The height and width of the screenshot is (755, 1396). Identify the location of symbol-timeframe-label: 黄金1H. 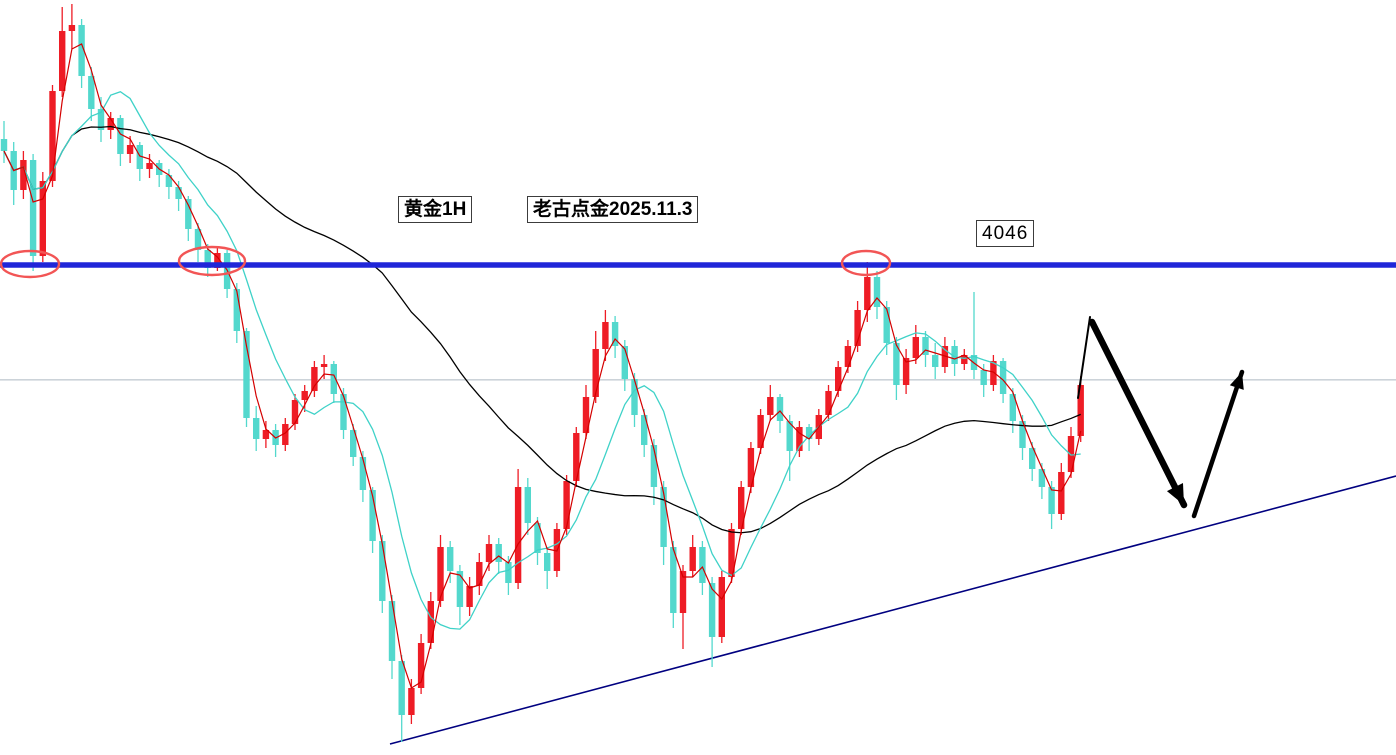
(435, 209).